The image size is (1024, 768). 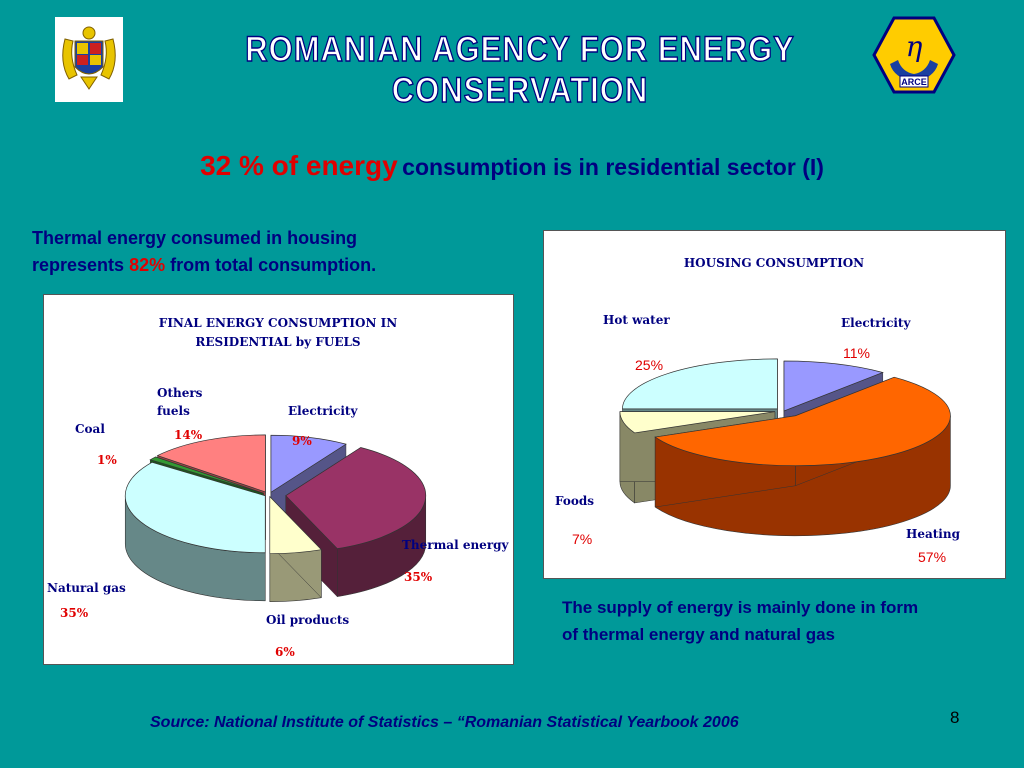 I want to click on fuel-label-coal-0: Coal, so click(x=90, y=429).